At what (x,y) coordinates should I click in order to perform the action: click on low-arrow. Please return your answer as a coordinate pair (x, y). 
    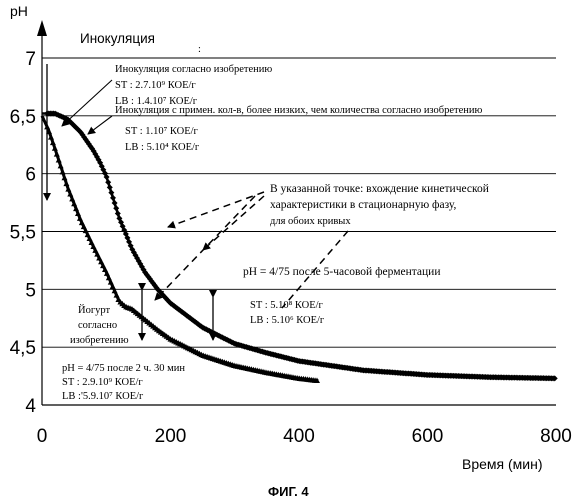
    Looking at the image, I should click on (100, 125).